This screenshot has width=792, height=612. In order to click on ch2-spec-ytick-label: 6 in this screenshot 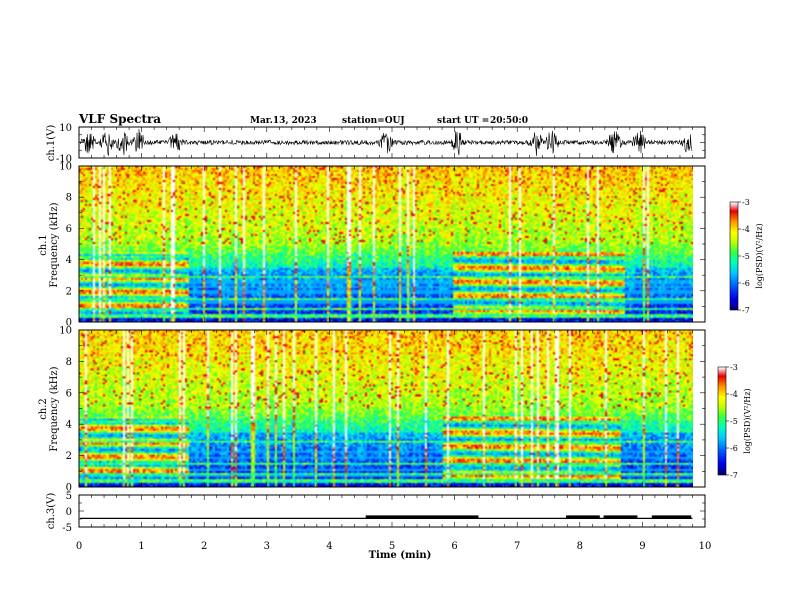, I will do `click(69, 393)`.